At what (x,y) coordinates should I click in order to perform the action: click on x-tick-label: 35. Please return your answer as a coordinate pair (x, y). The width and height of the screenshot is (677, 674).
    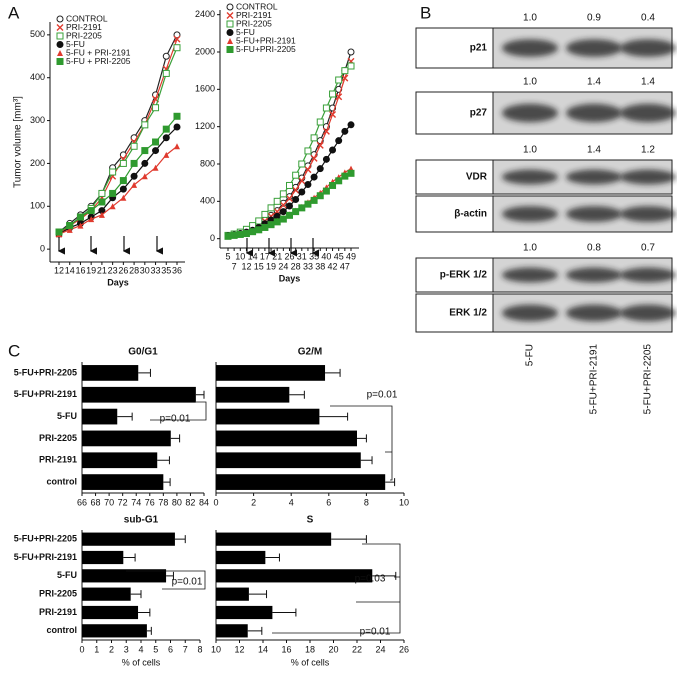
    Looking at the image, I should click on (314, 256).